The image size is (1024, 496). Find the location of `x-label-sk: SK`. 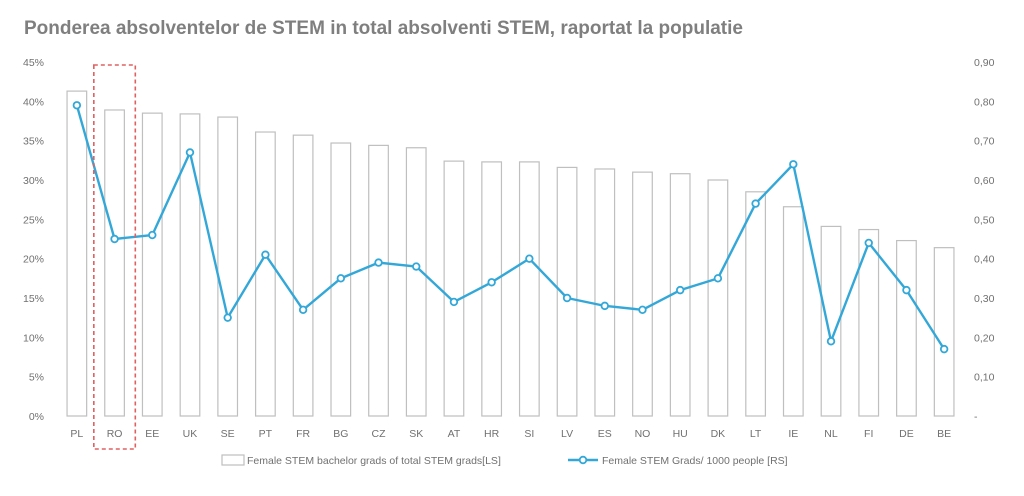

x-label-sk: SK is located at coordinates (416, 434).